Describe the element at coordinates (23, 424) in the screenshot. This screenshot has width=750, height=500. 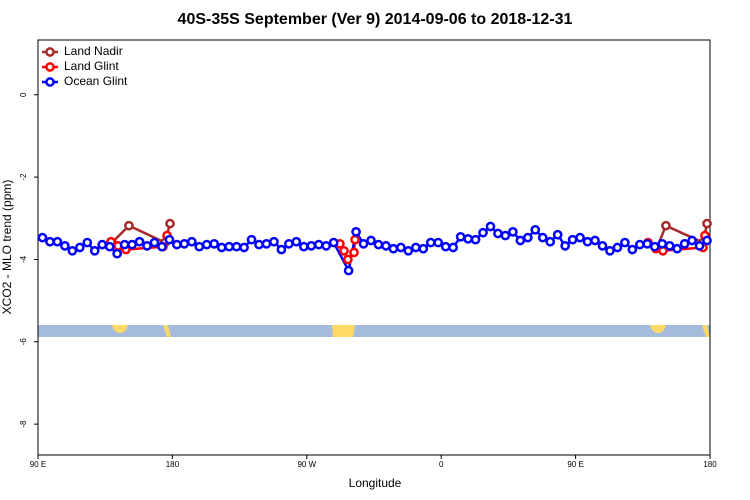
I see `y-tick-label: -8` at that location.